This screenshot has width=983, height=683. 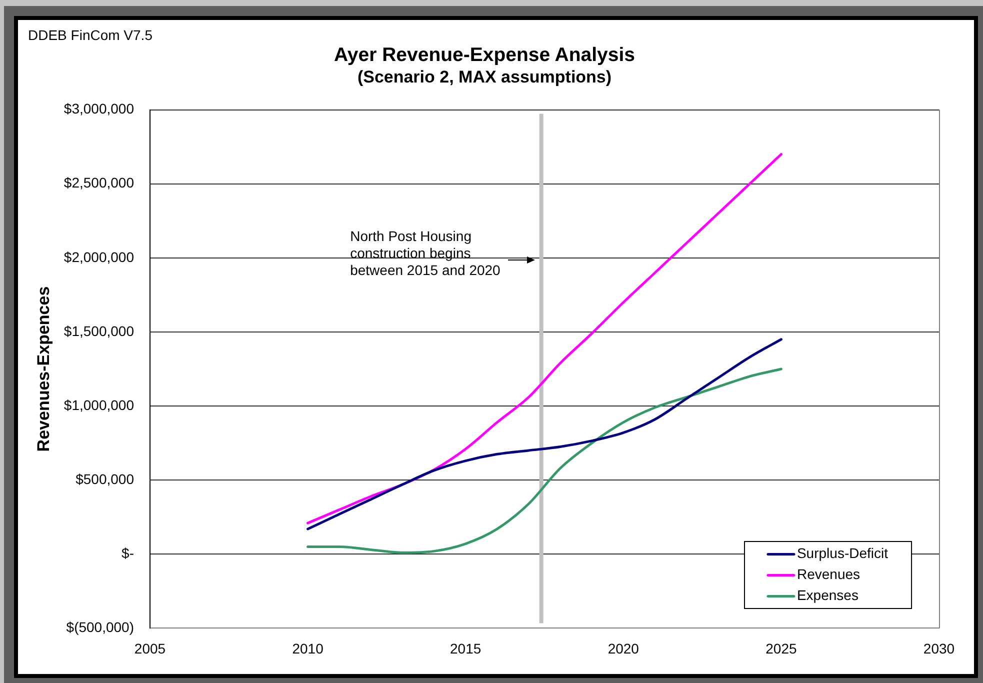 What do you see at coordinates (150, 648) in the screenshot?
I see `x-tick-label: 2005` at bounding box center [150, 648].